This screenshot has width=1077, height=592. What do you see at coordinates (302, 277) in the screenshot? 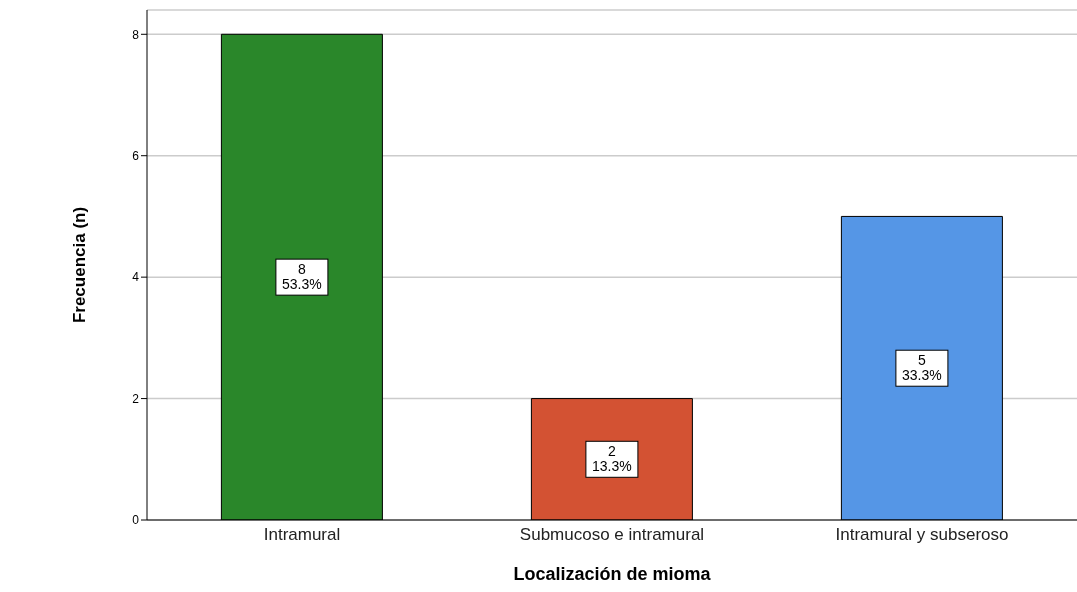
I see `data-label: 8 53.3%` at bounding box center [302, 277].